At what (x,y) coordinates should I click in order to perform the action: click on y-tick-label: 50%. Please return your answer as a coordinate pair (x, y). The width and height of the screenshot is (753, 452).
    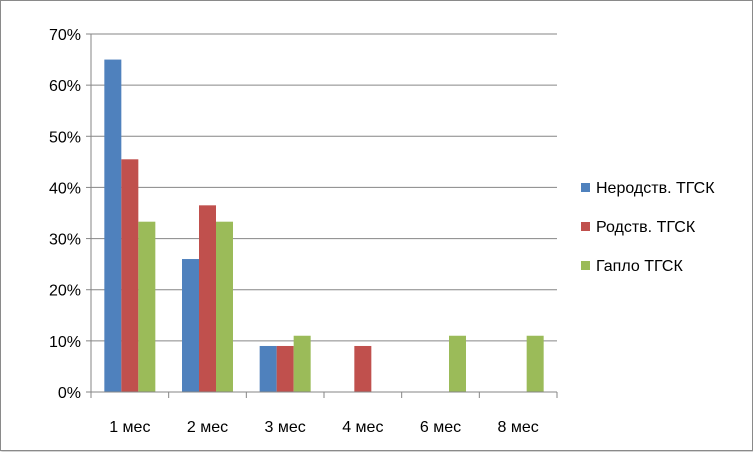
    Looking at the image, I should click on (65, 137).